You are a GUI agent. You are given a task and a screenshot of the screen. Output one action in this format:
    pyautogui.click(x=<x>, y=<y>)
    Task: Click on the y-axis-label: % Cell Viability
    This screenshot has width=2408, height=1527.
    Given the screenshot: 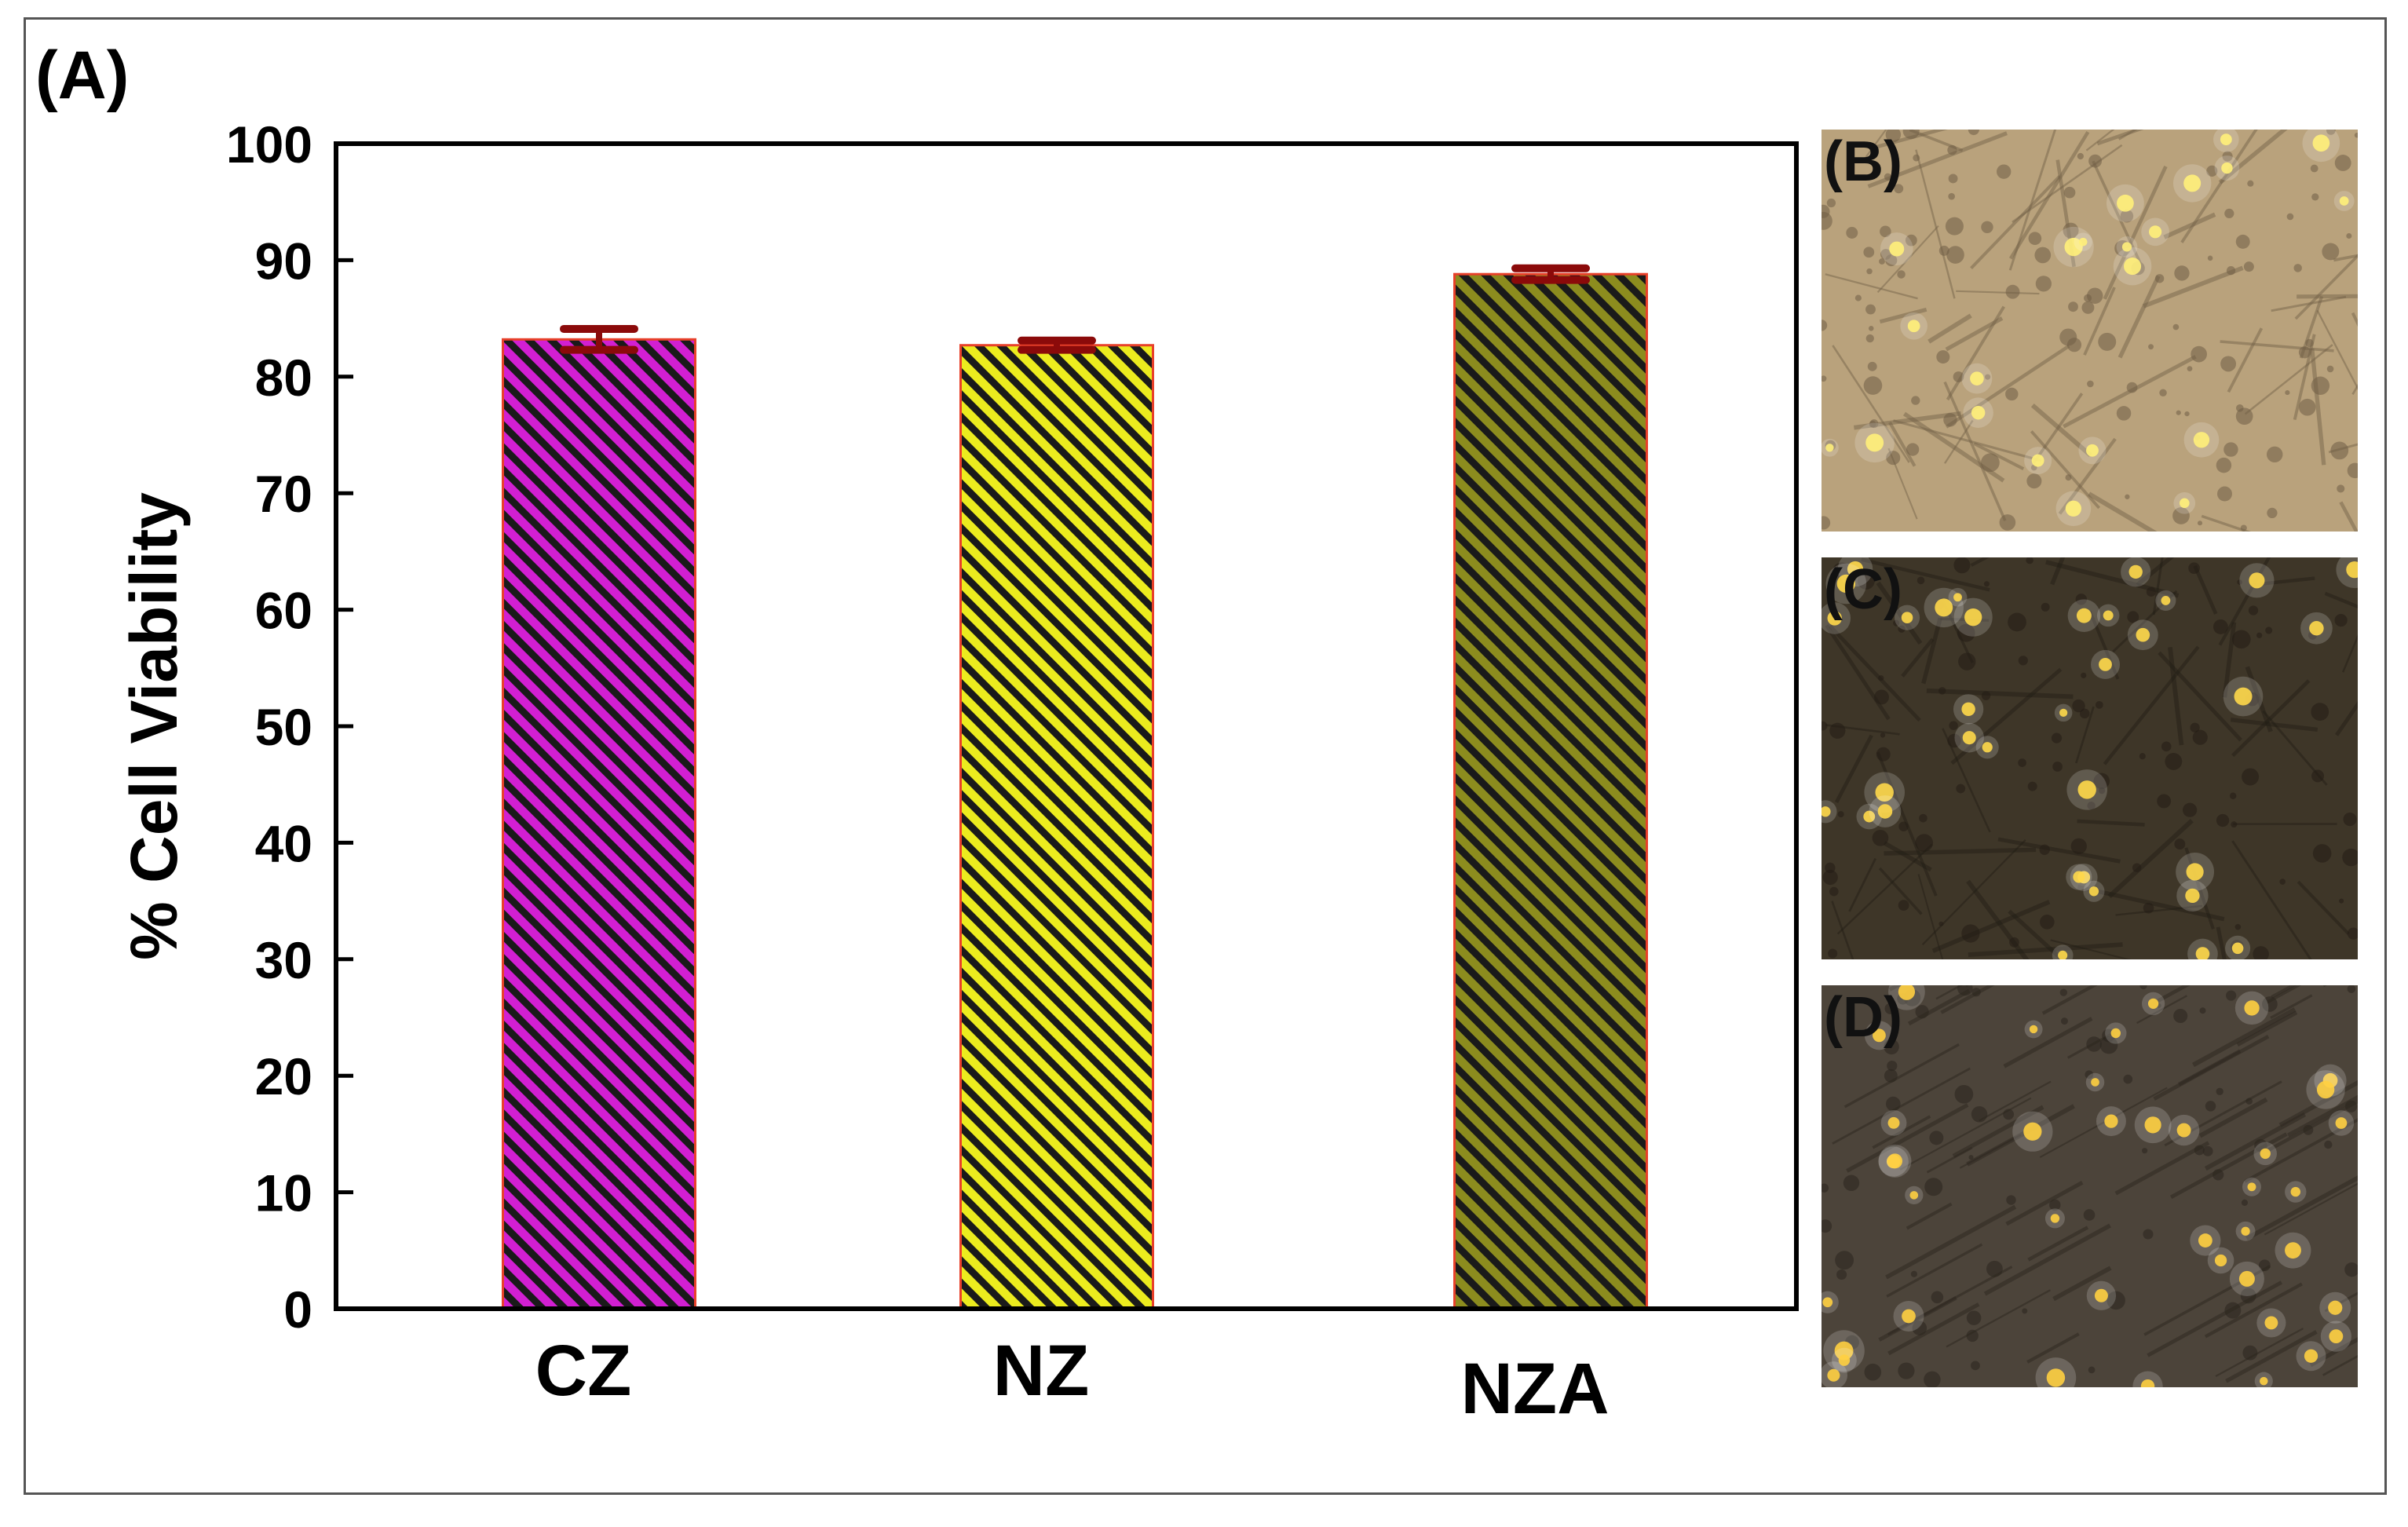 What is the action you would take?
    pyautogui.click(x=154, y=726)
    